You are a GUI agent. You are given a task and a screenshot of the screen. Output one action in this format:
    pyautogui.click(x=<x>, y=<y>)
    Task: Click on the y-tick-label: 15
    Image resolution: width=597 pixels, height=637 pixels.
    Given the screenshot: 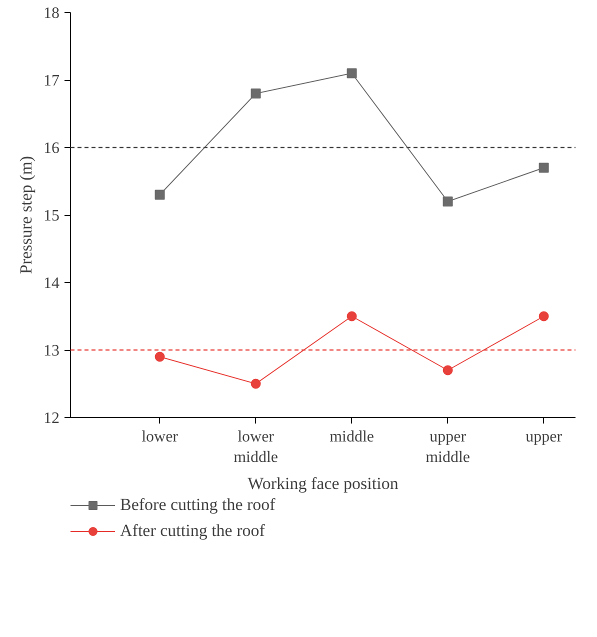 What is the action you would take?
    pyautogui.click(x=52, y=216)
    